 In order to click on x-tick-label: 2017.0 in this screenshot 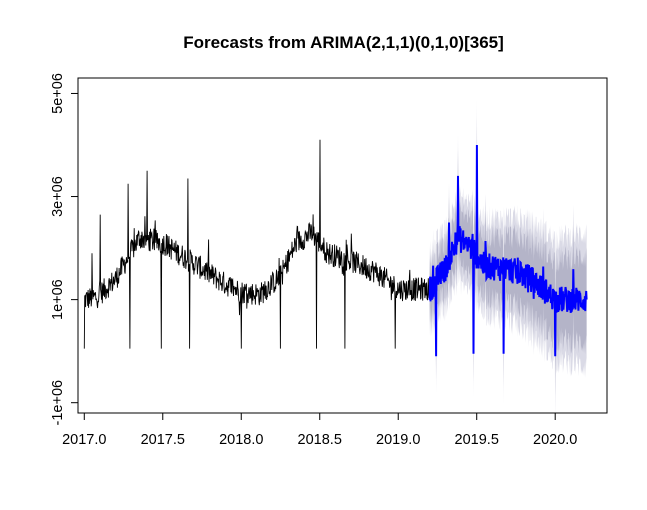, I will do `click(84, 440)`.